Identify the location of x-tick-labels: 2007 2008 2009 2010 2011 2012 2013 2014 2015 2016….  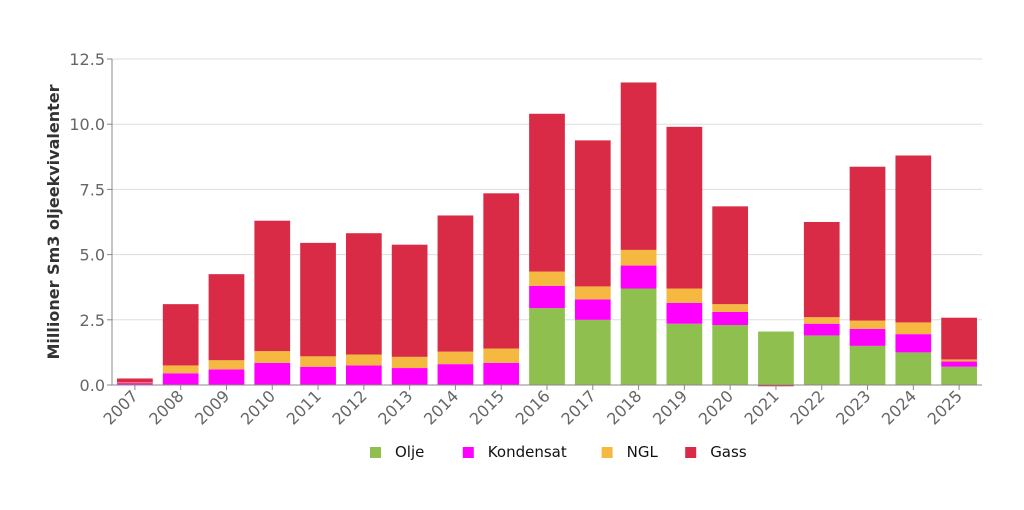
(532, 407).